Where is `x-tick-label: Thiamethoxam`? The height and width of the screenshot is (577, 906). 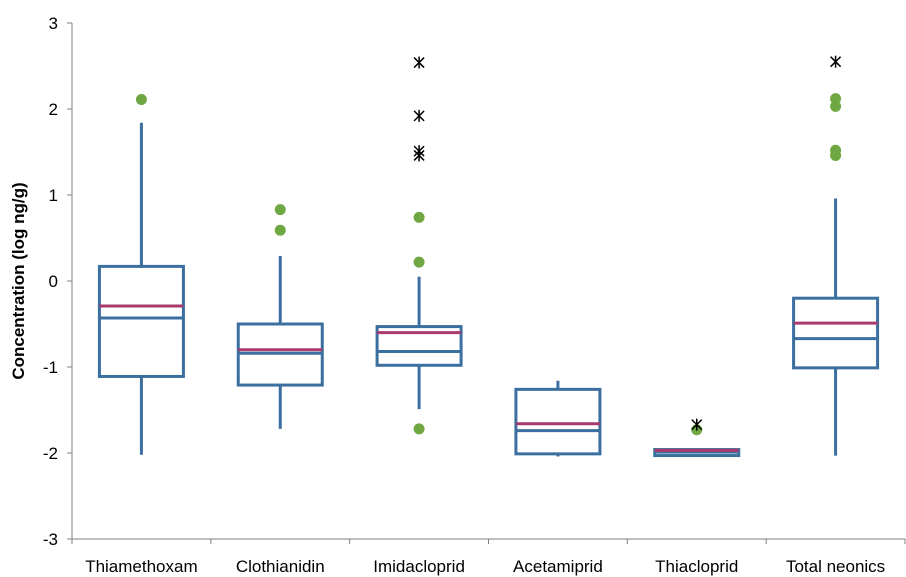
x-tick-label: Thiamethoxam is located at coordinates (141, 566).